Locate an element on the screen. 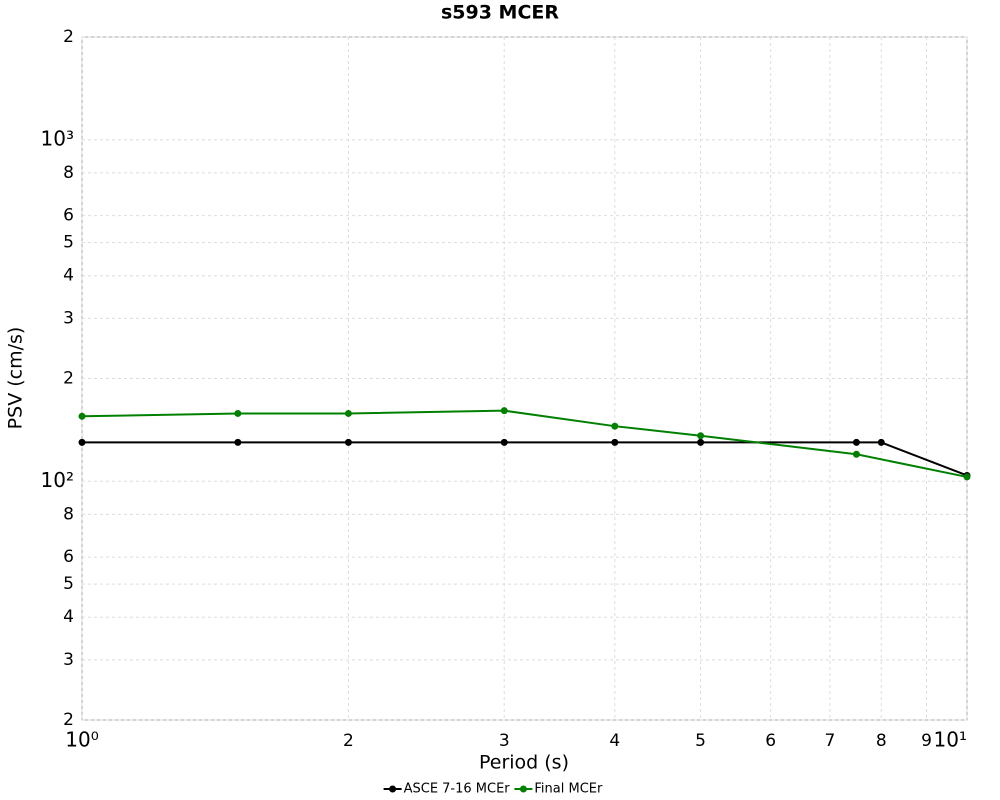 This screenshot has height=800, width=1000. legend-label: ASCE 7-16 MCEr is located at coordinates (457, 789).